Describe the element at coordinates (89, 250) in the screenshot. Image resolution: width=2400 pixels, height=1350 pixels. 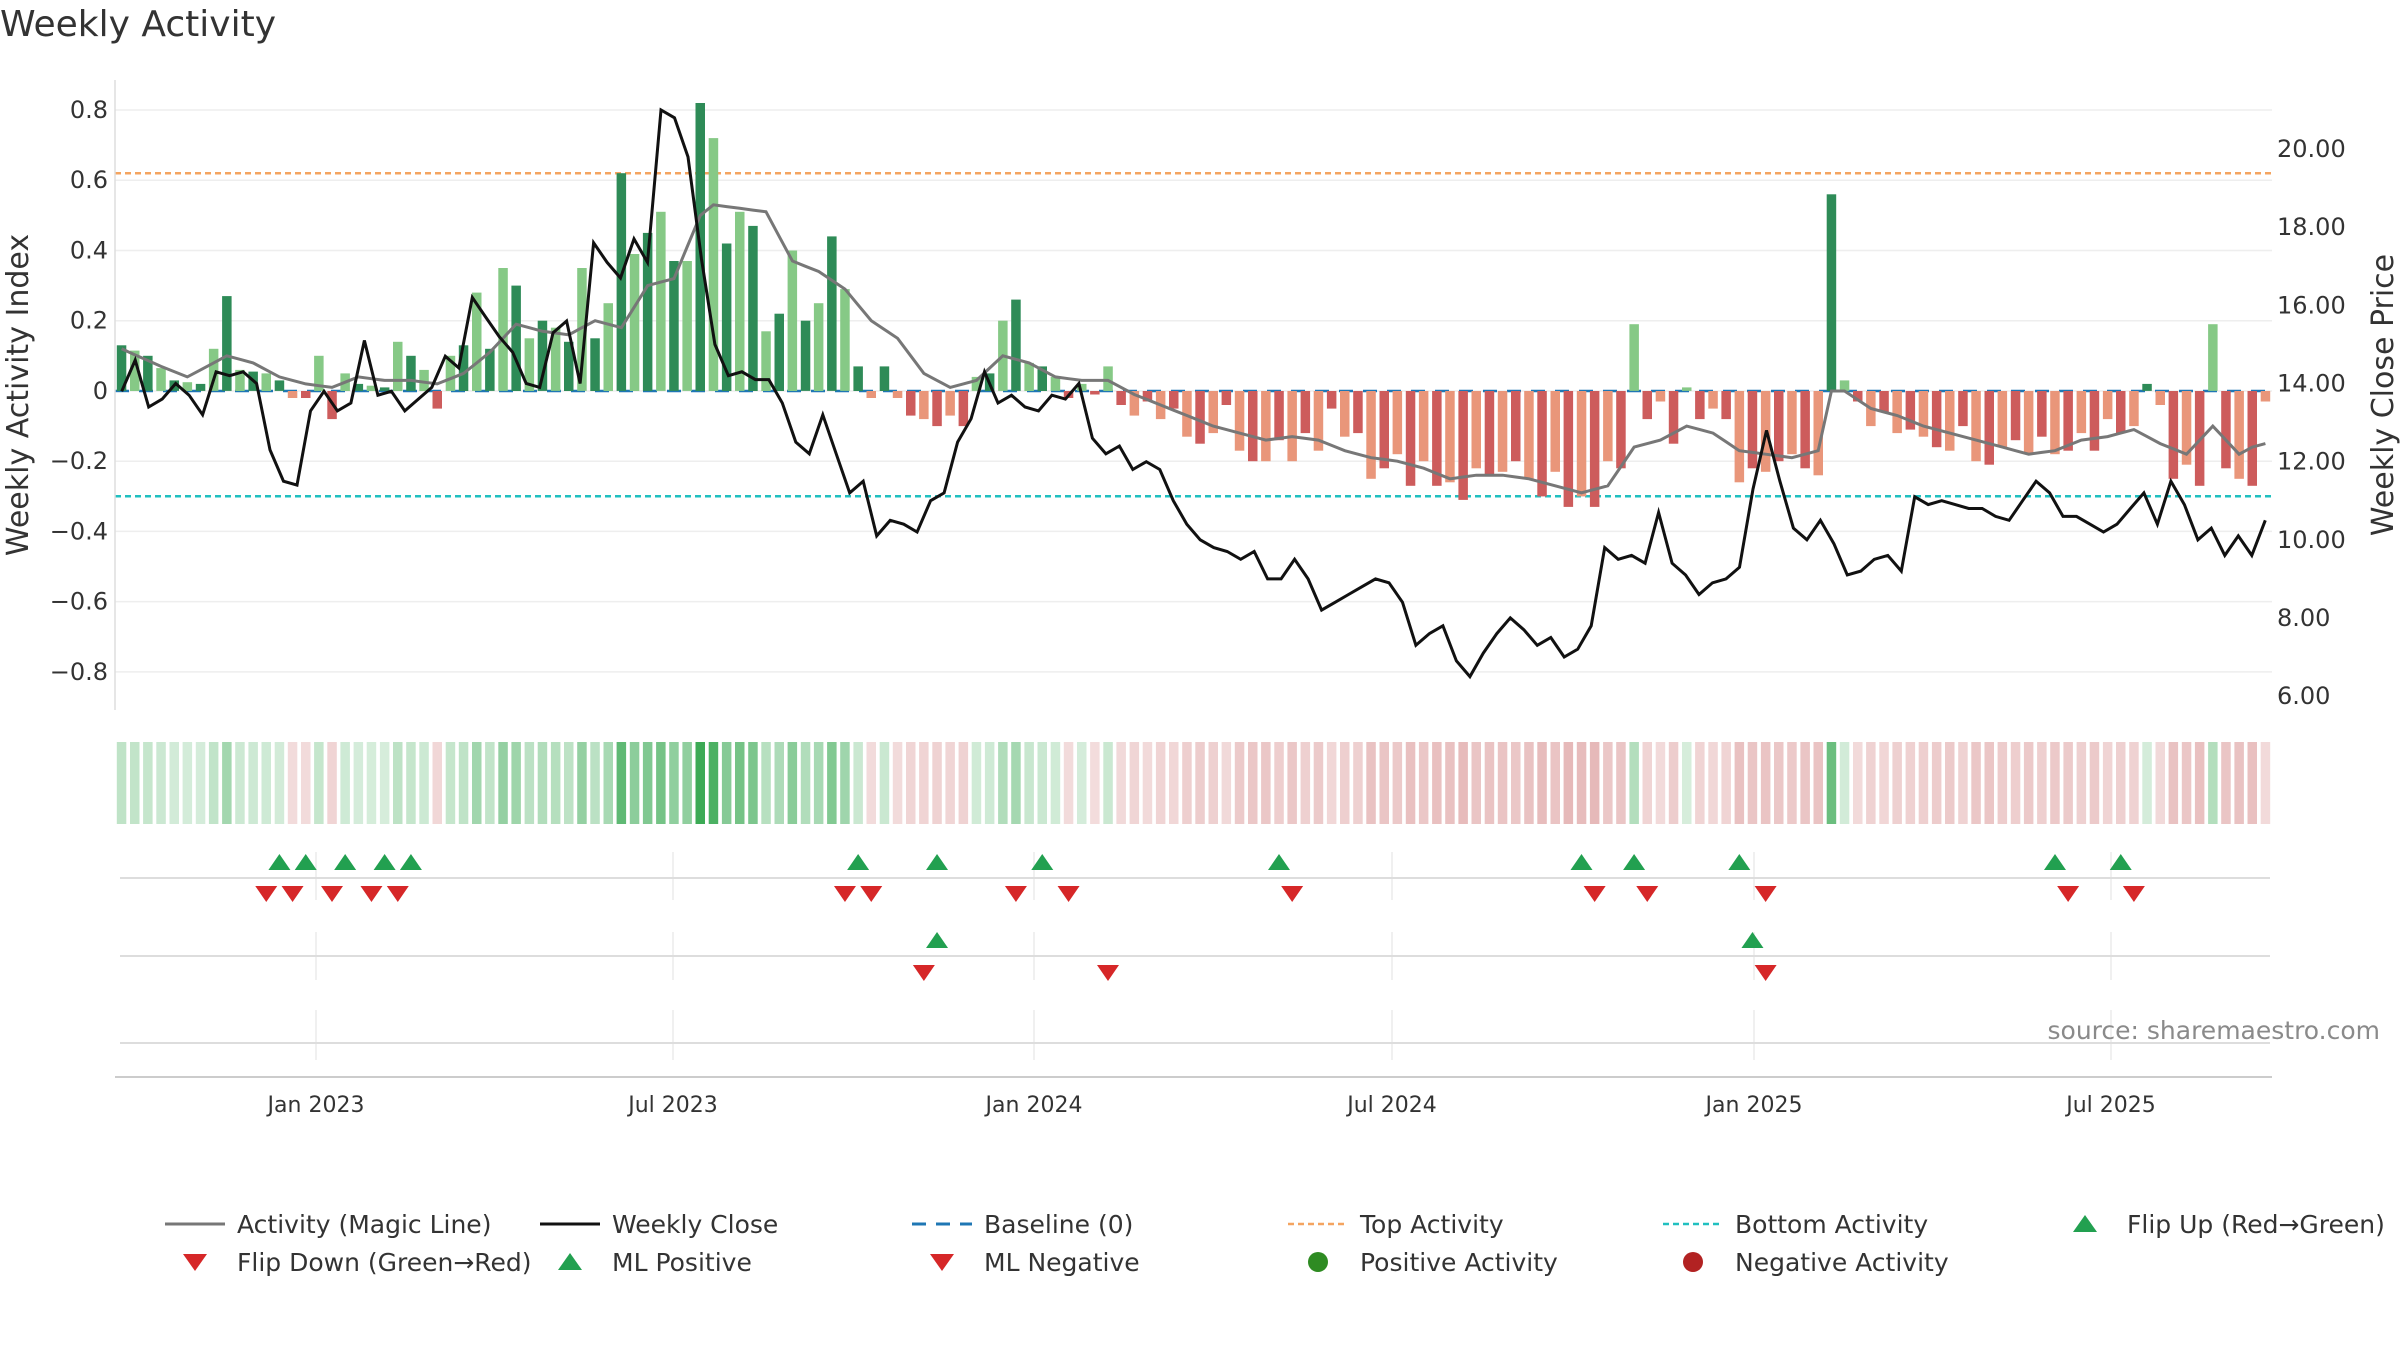
I see `left-tick-label: 0.4` at that location.